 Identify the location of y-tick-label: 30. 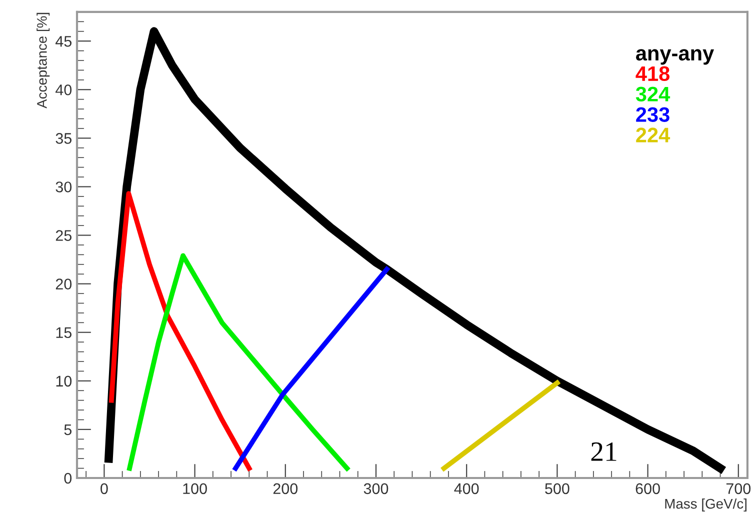
(64, 187).